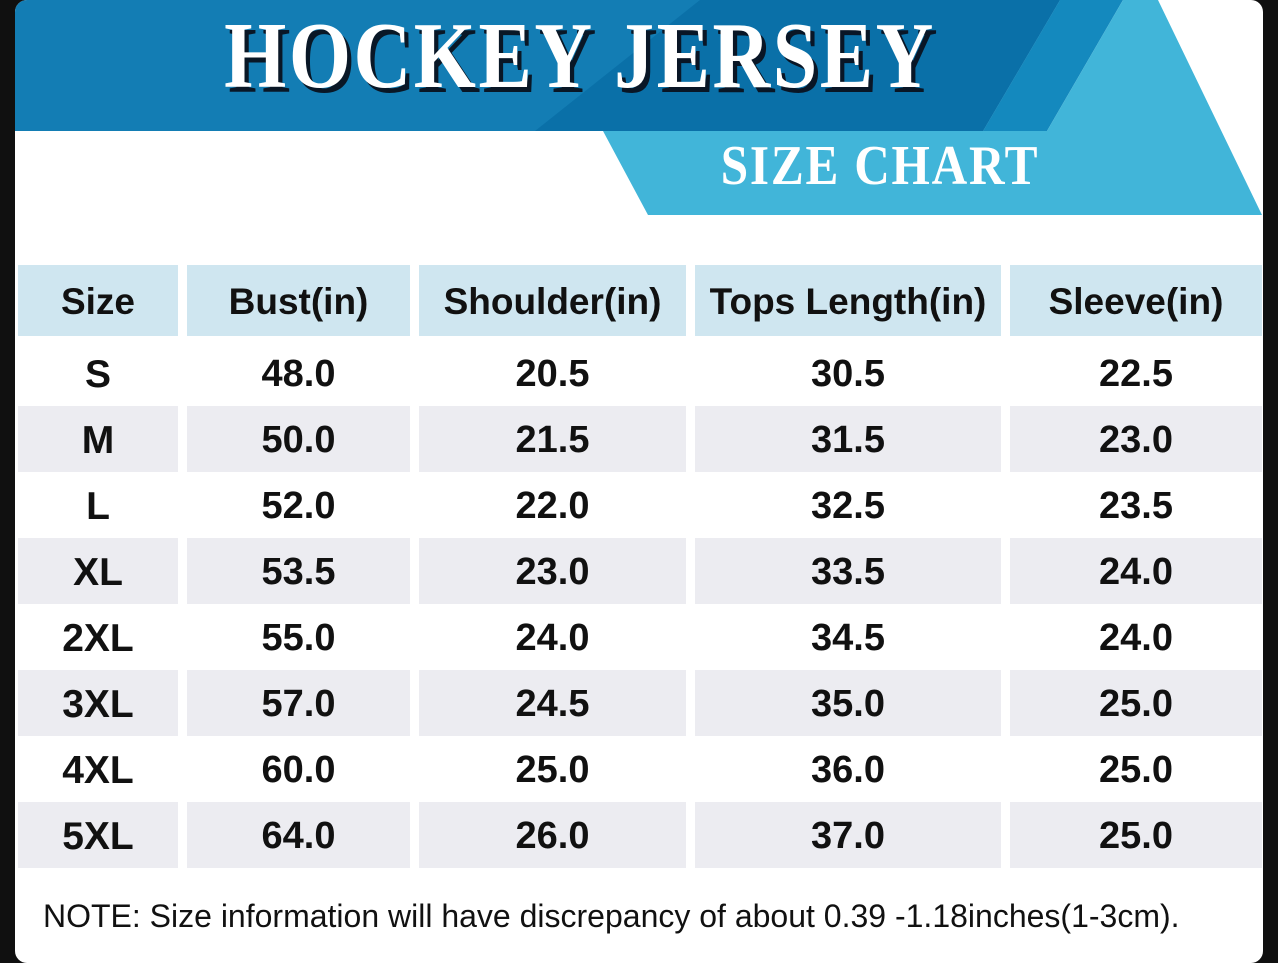  What do you see at coordinates (640, 769) in the screenshot?
I see `table-row-4xl: 4XL 60.0 25.0 36.0 25.0` at bounding box center [640, 769].